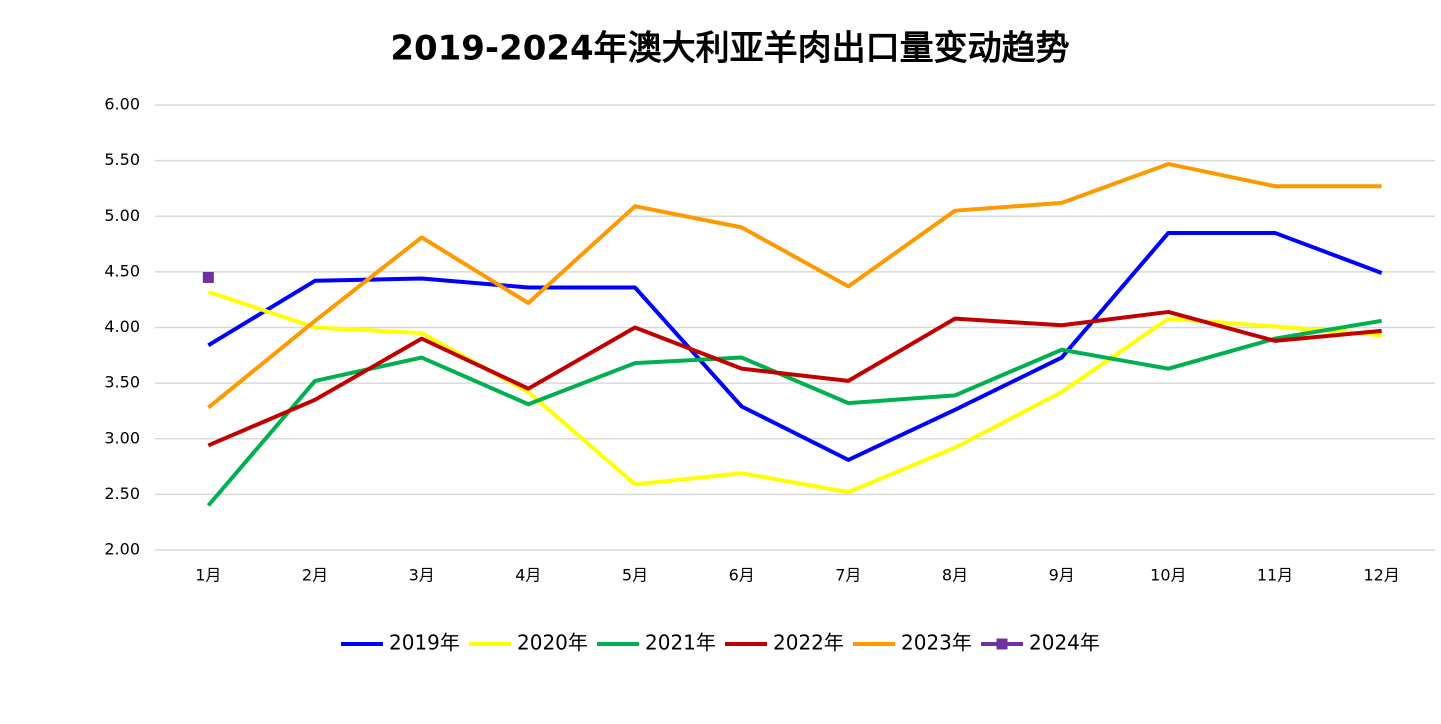  I want to click on x-tick-label: 9月, so click(1062, 575).